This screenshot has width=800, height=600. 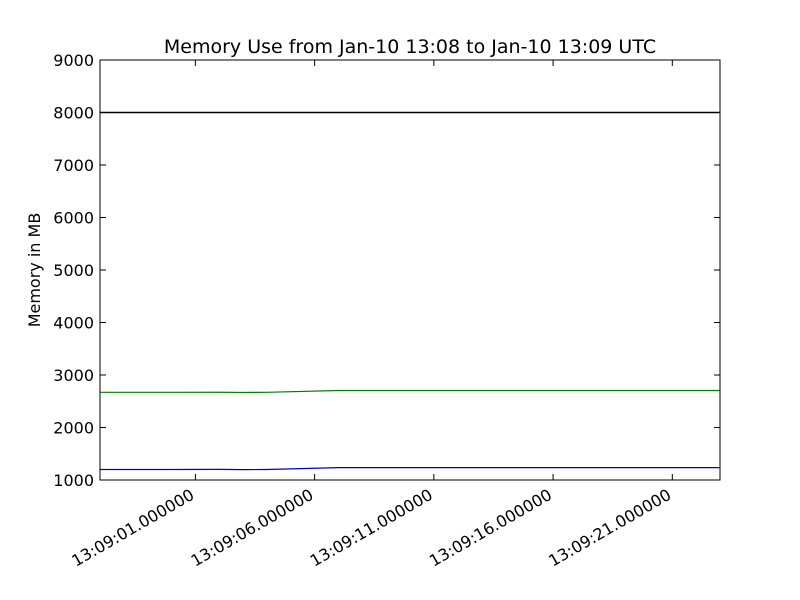 I want to click on x-tick-label: 13:09:11.000000, so click(x=371, y=527).